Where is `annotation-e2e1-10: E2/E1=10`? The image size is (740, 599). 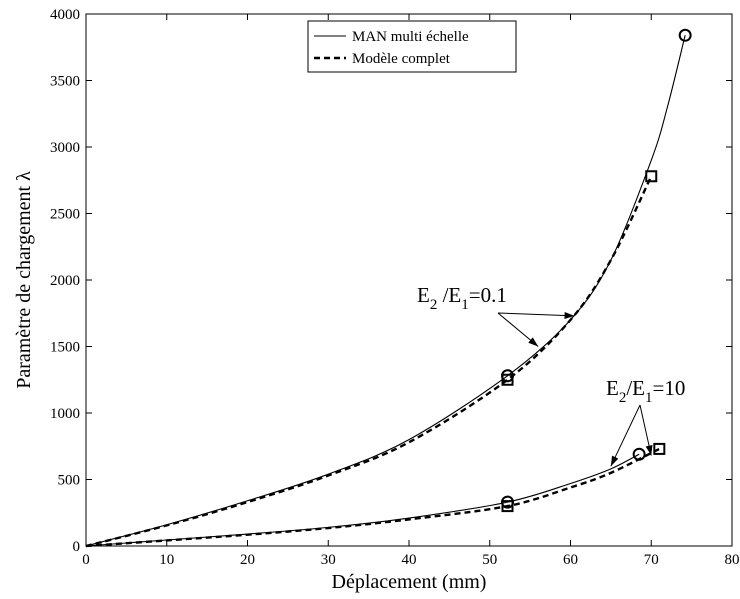 annotation-e2e1-10: E2/E1=10 is located at coordinates (645, 391).